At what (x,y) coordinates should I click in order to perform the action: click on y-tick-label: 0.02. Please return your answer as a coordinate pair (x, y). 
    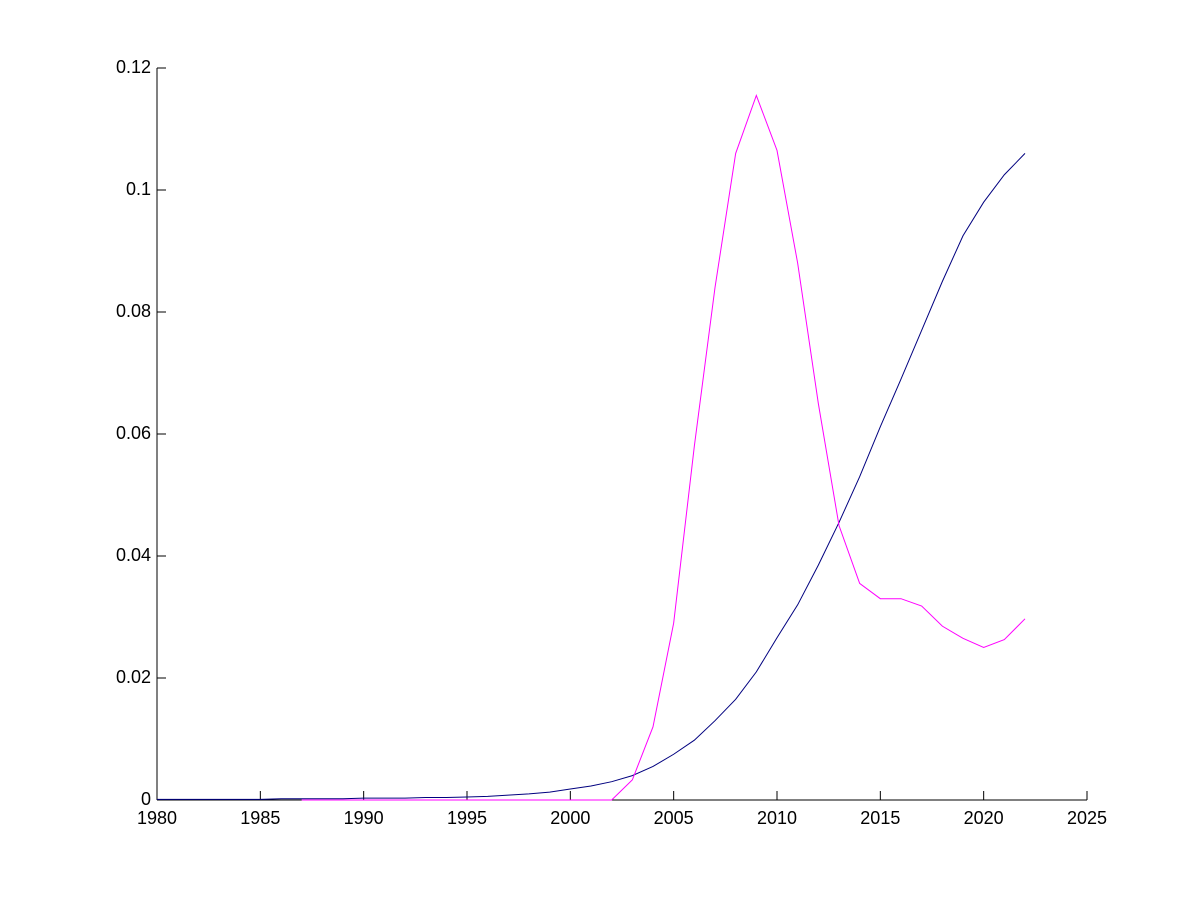
    Looking at the image, I should click on (133, 677).